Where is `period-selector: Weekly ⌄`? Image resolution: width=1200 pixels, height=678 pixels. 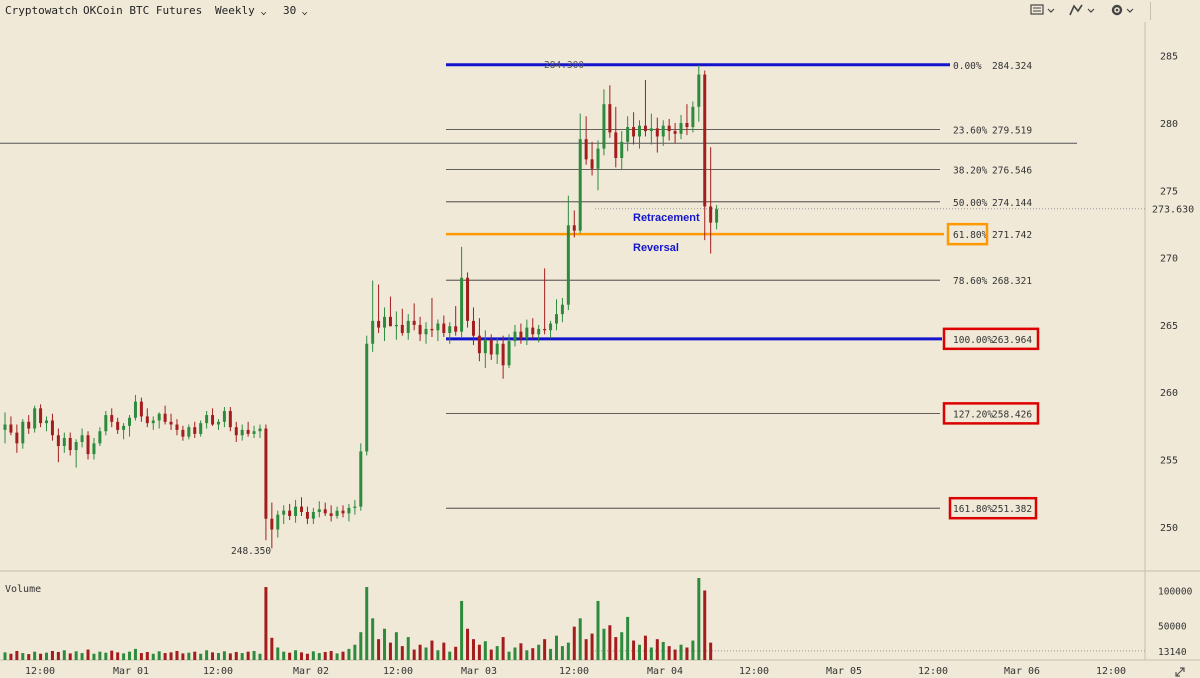 period-selector: Weekly ⌄ is located at coordinates (241, 10).